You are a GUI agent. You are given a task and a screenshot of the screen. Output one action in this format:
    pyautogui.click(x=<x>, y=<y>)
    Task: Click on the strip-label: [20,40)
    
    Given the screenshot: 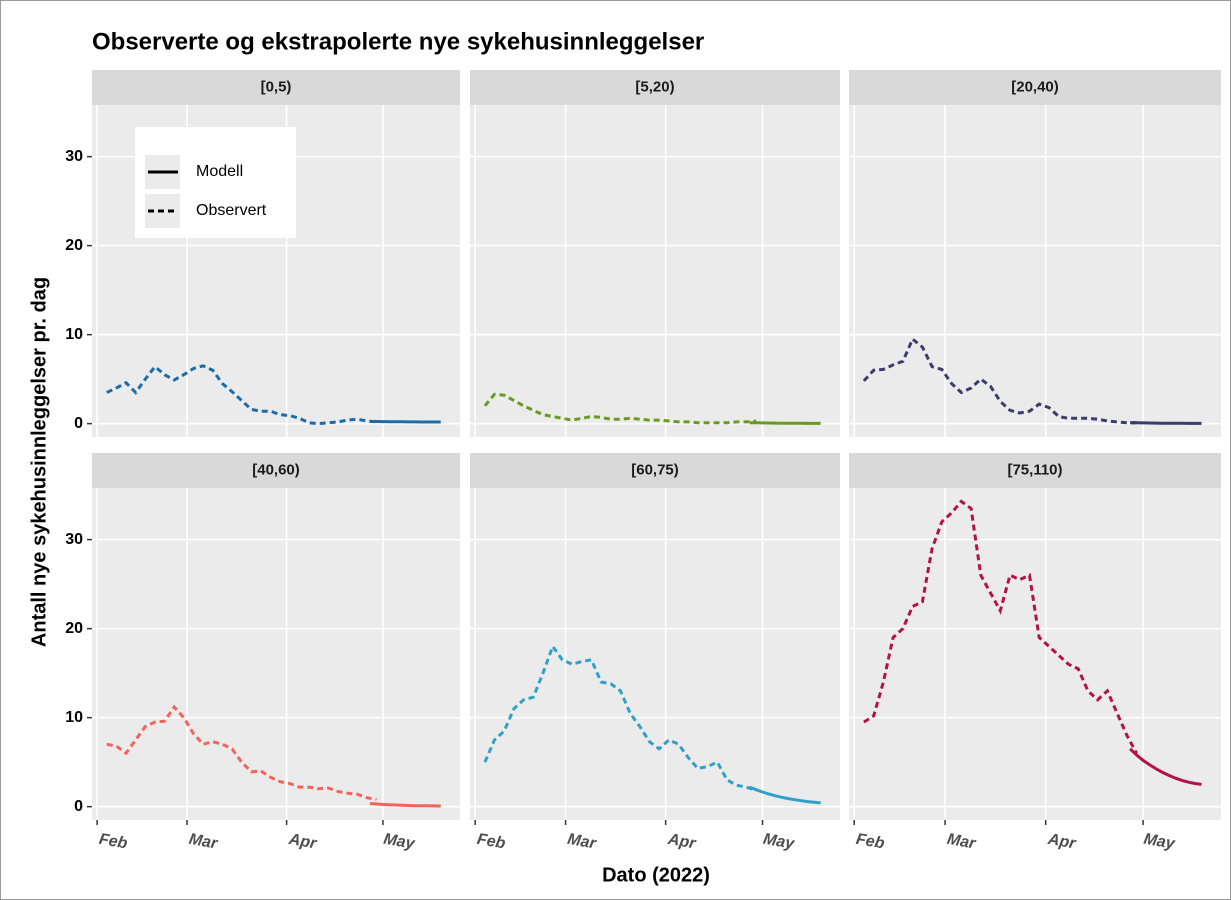 What is the action you would take?
    pyautogui.click(x=1035, y=86)
    